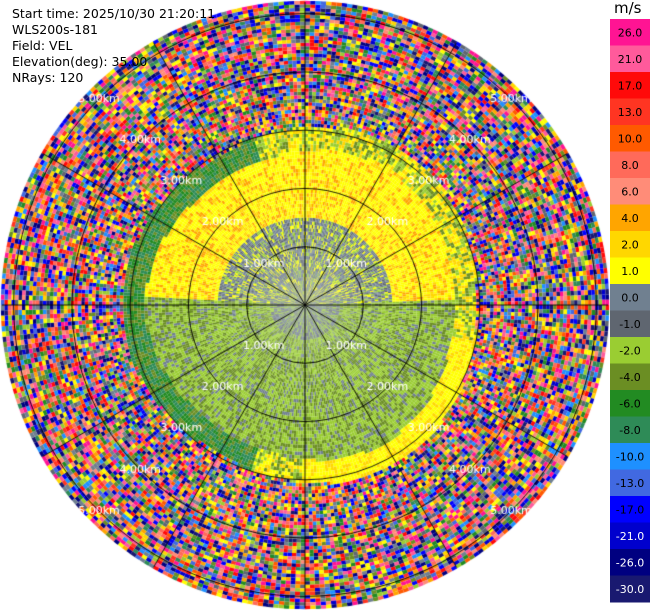 The image size is (650, 610). I want to click on colorbar-tick-label: -30.0, so click(630, 589).